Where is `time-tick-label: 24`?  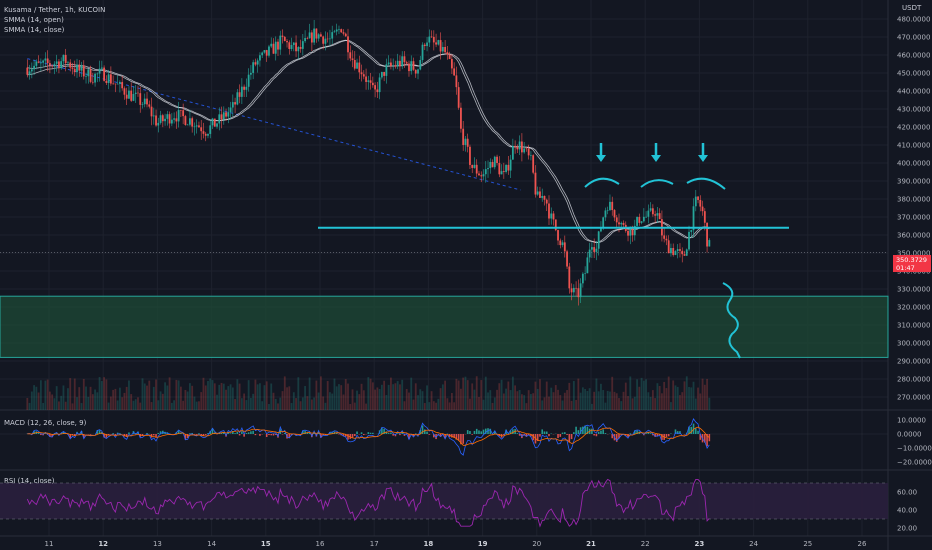
time-tick-label: 24 is located at coordinates (753, 544).